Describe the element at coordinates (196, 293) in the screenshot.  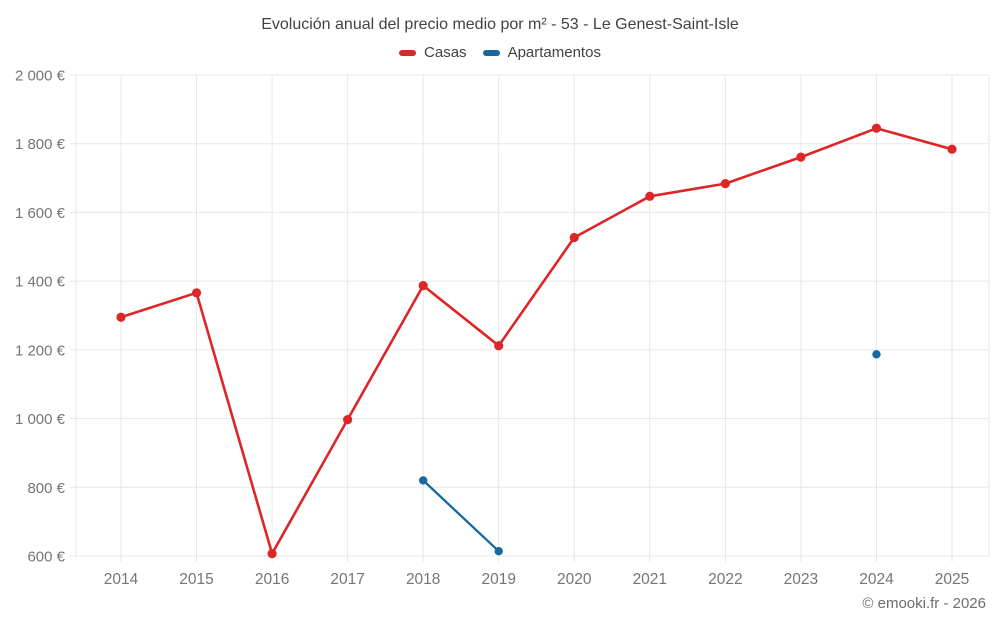
I see `casas-point-2015` at that location.